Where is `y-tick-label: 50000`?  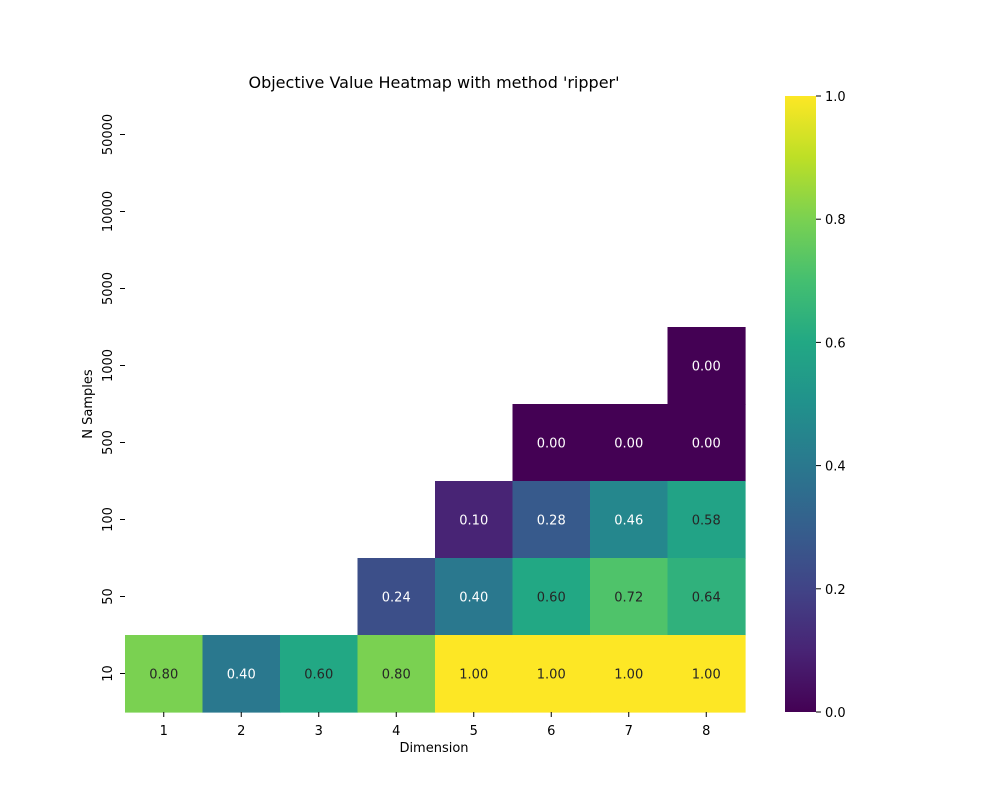
y-tick-label: 50000 is located at coordinates (108, 134).